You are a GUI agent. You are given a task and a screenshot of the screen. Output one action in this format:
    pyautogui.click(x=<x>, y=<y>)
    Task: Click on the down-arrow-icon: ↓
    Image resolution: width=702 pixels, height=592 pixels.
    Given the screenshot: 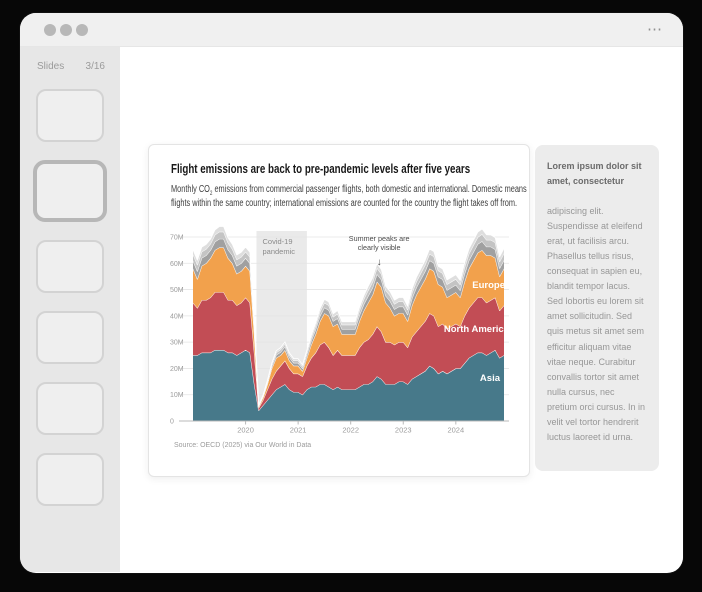 What is the action you would take?
    pyautogui.click(x=379, y=262)
    